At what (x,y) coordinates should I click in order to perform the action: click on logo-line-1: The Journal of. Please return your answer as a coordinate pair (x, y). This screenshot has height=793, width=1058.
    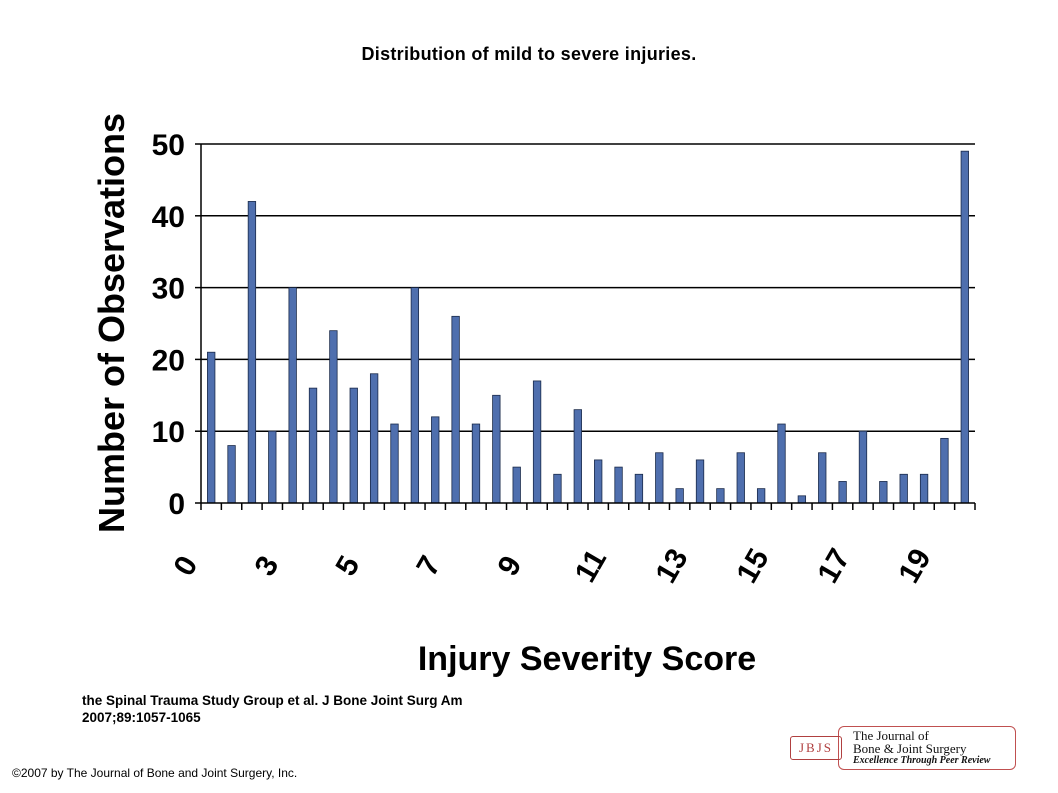
    Looking at the image, I should click on (891, 735).